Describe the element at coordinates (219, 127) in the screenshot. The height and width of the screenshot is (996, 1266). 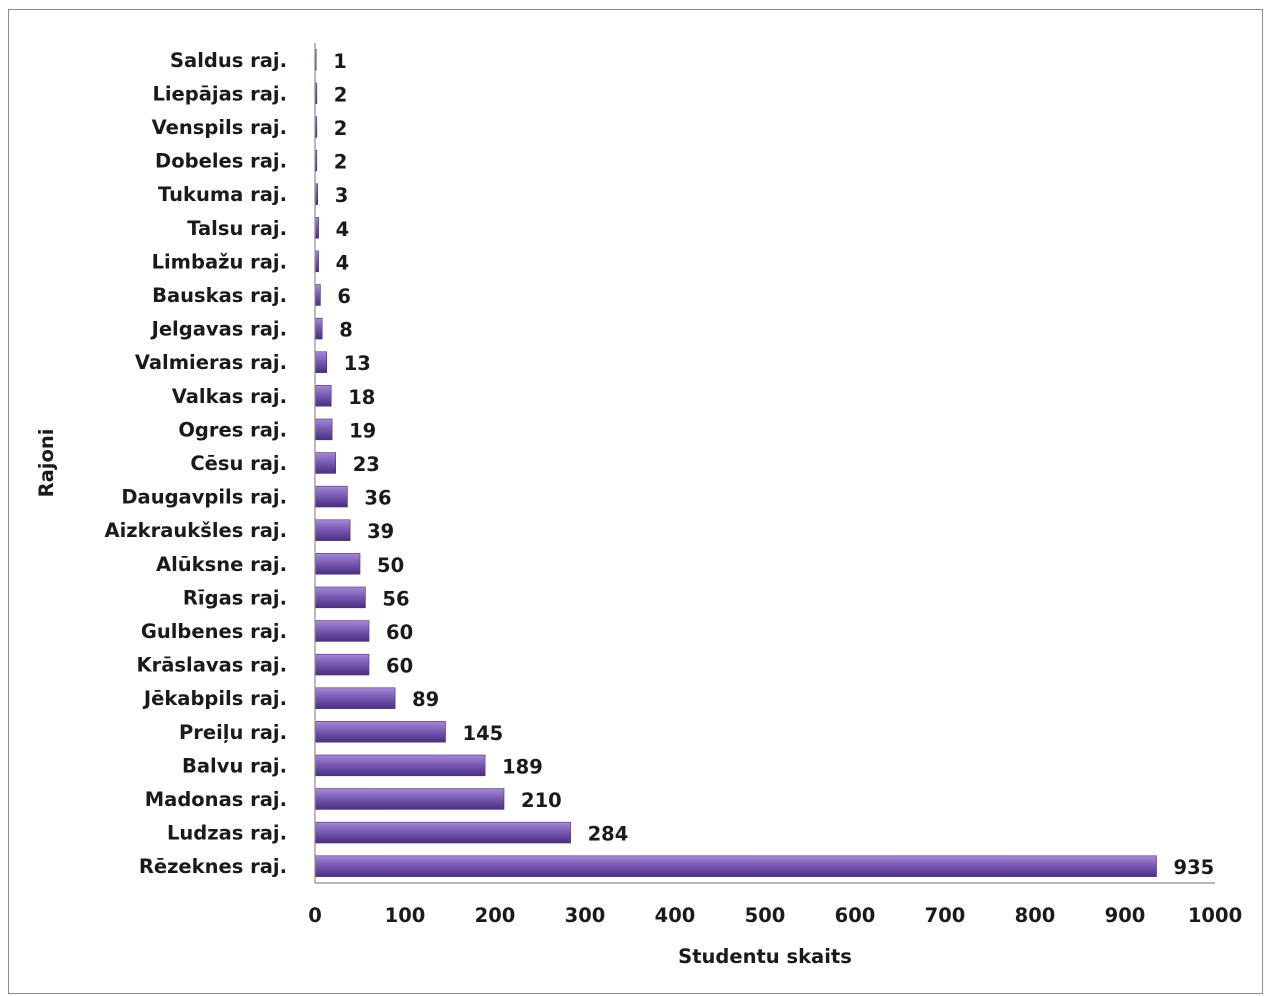
I see `category-label: Venspils raj.` at that location.